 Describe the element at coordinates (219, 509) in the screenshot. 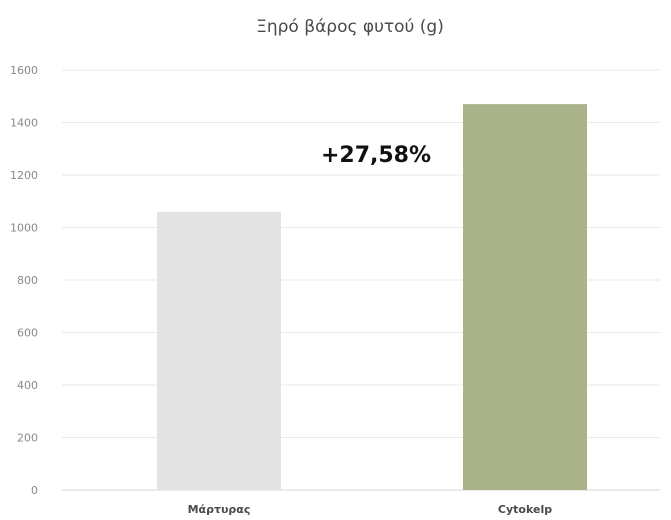

I see `x-category-label: Μάρτυρας` at that location.